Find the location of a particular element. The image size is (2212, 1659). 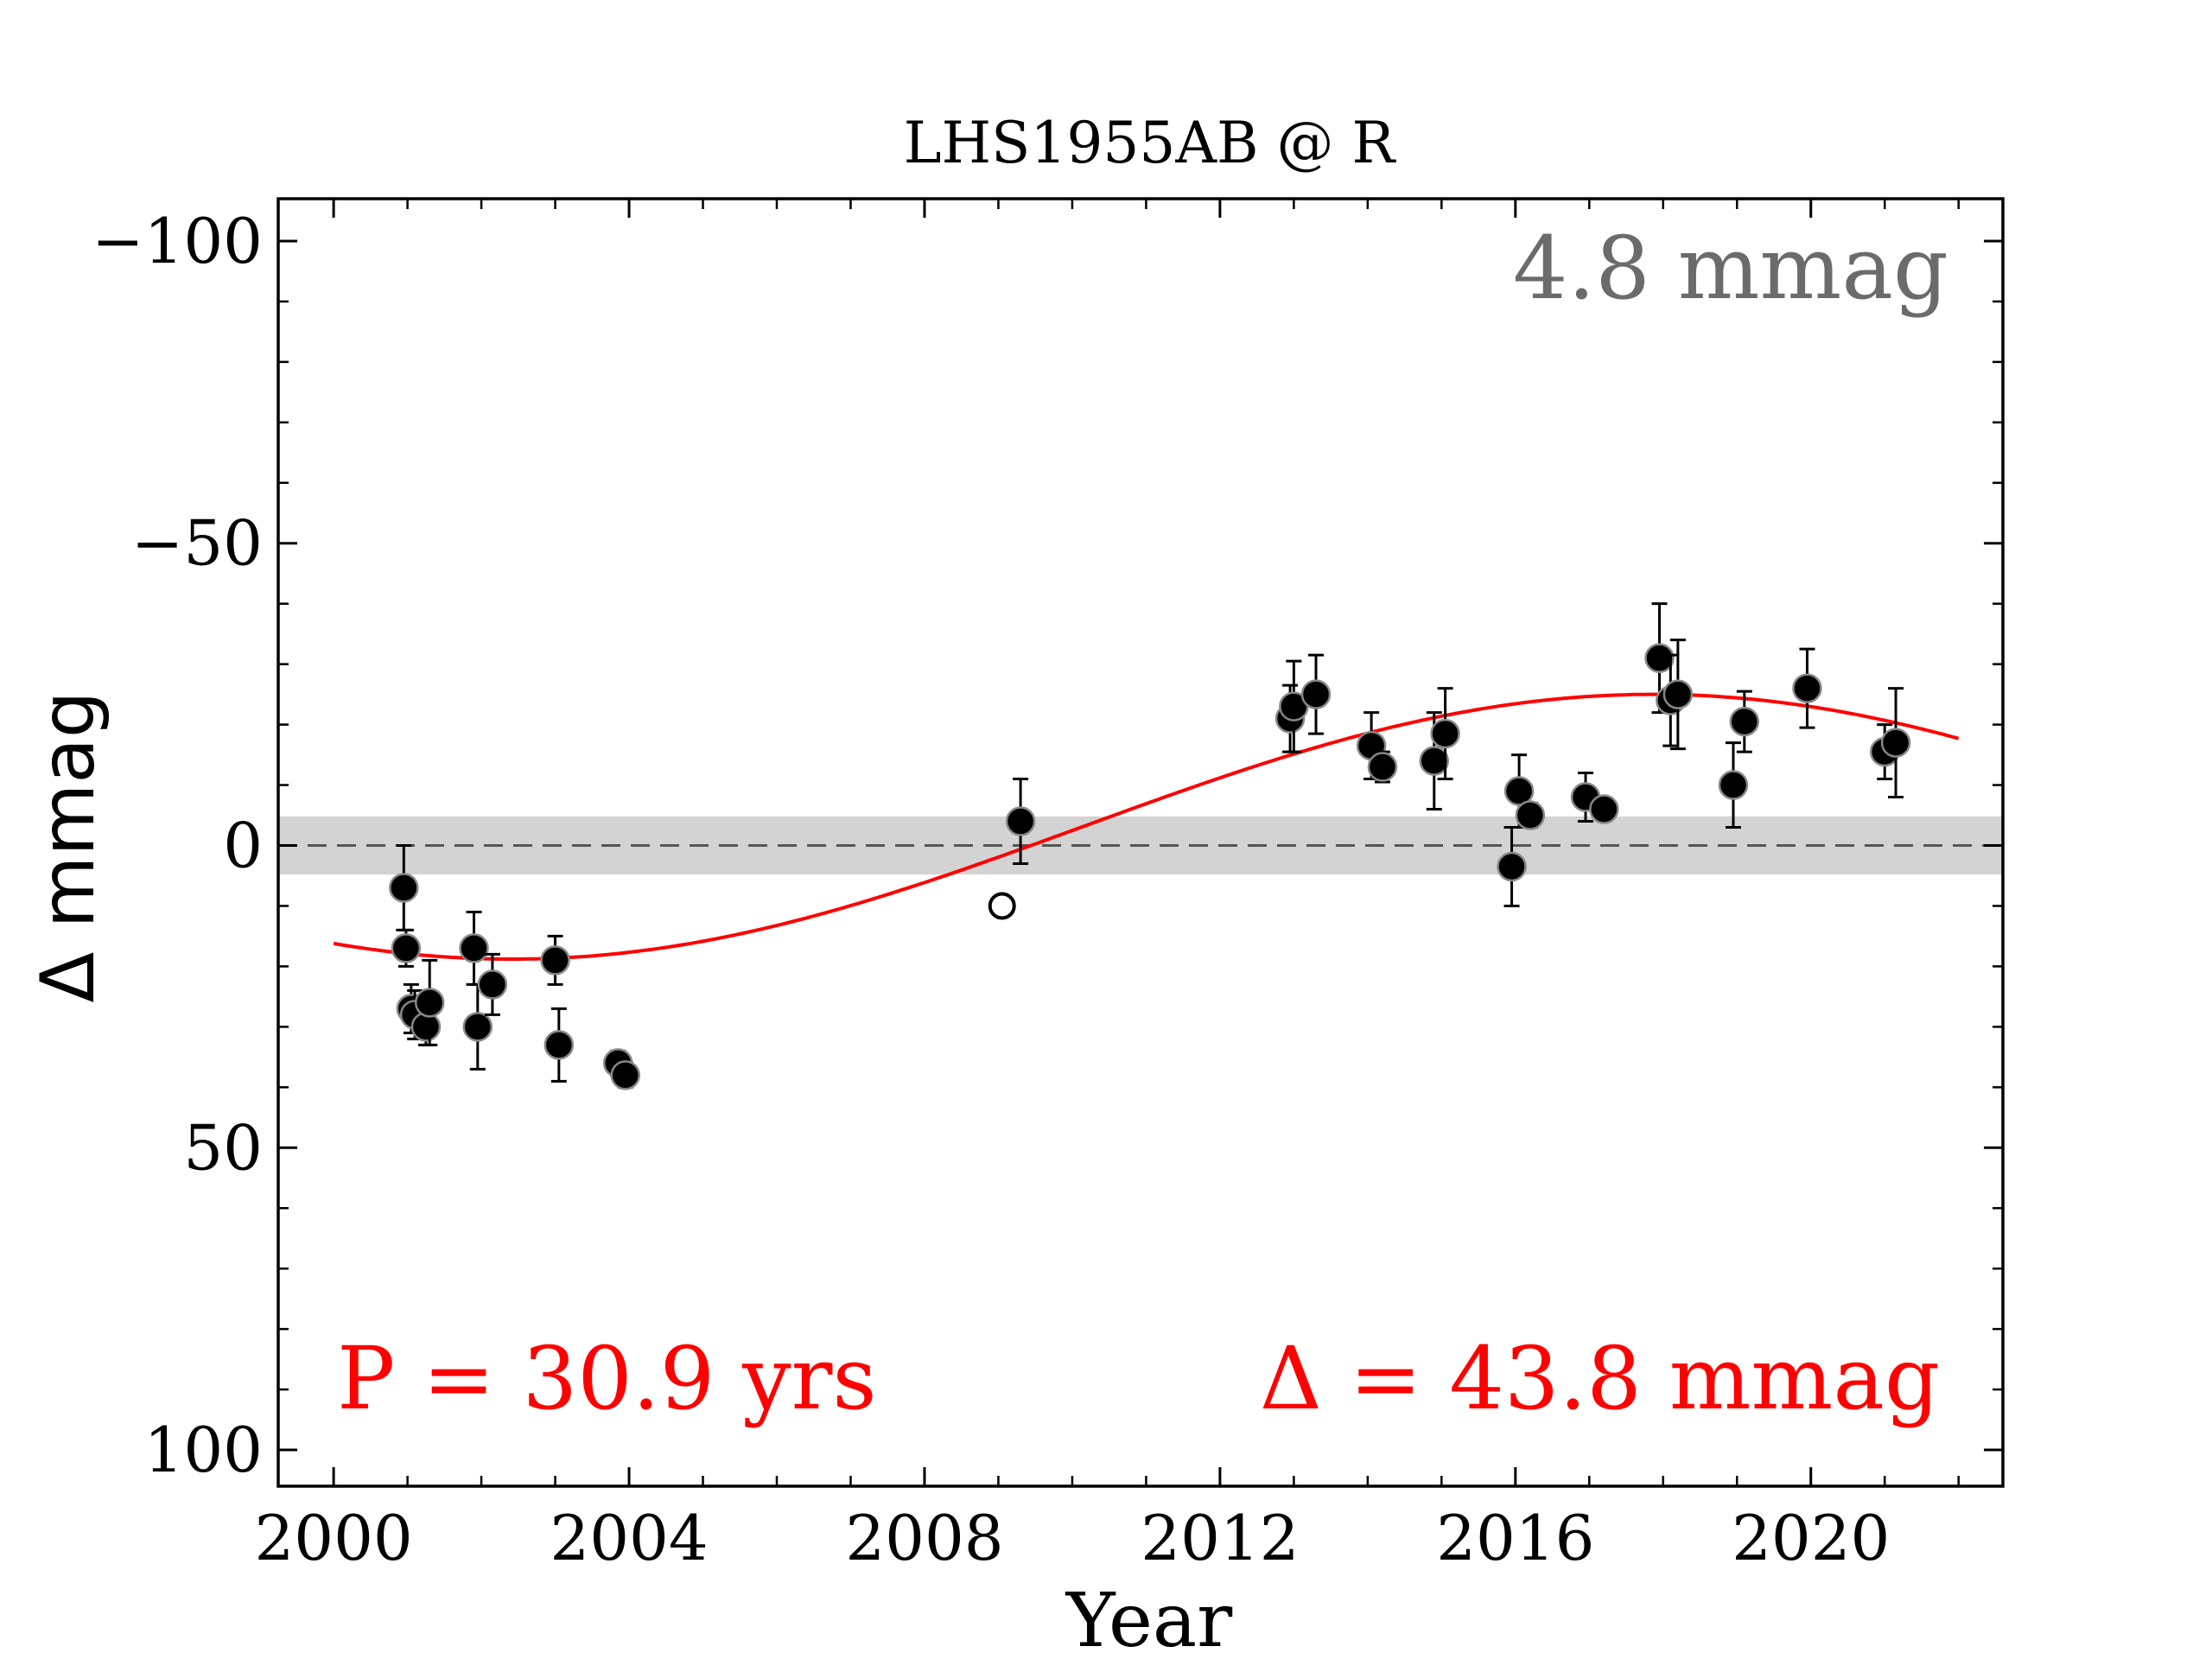

x-tick-label: 2012 is located at coordinates (1220, 1538).